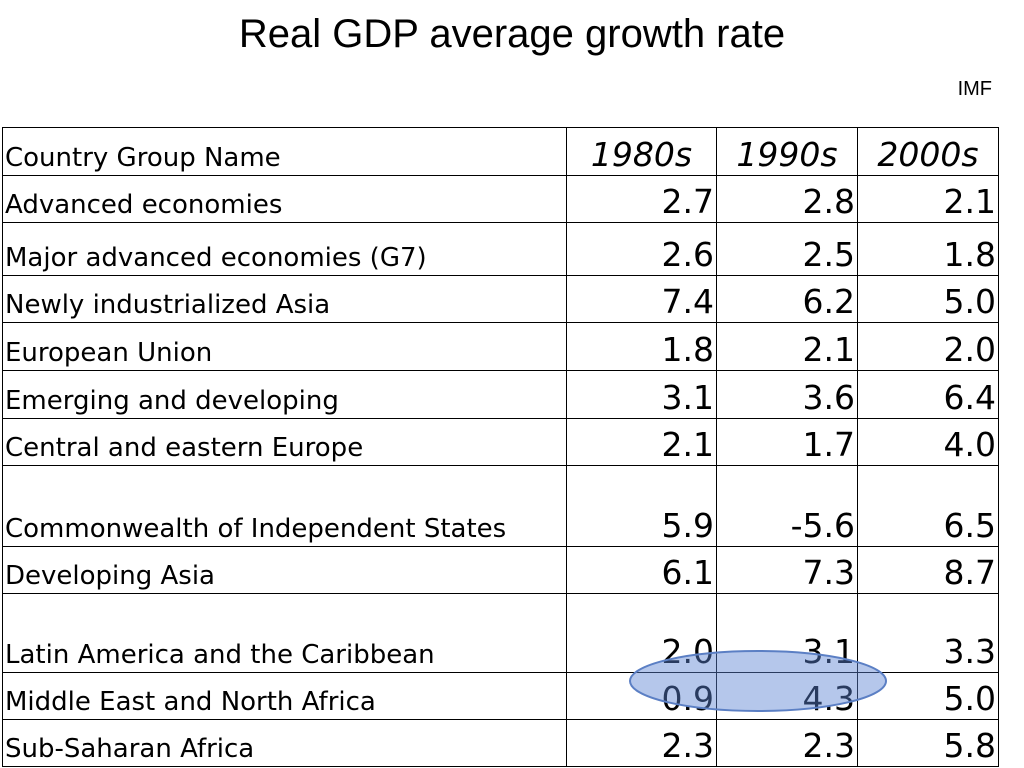  What do you see at coordinates (284, 299) in the screenshot?
I see `row-label: Newly industrialized Asia` at bounding box center [284, 299].